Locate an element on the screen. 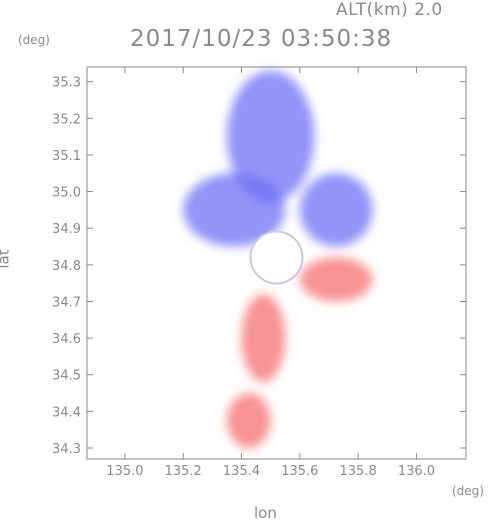 Image resolution: width=491 pixels, height=522 pixels. x-tick-label: 135.6 is located at coordinates (299, 471).